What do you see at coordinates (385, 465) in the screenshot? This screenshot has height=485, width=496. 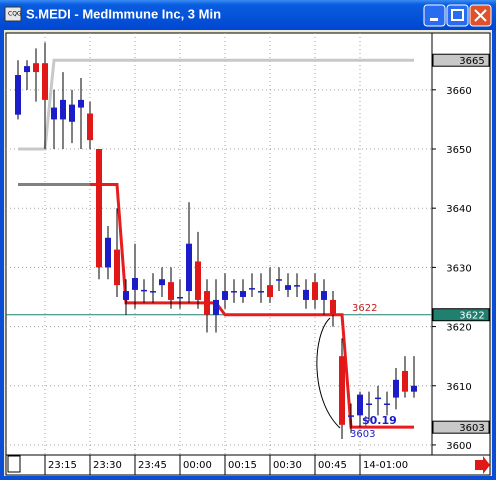 I see `x-tick-label: 14-01:00` at bounding box center [385, 465].